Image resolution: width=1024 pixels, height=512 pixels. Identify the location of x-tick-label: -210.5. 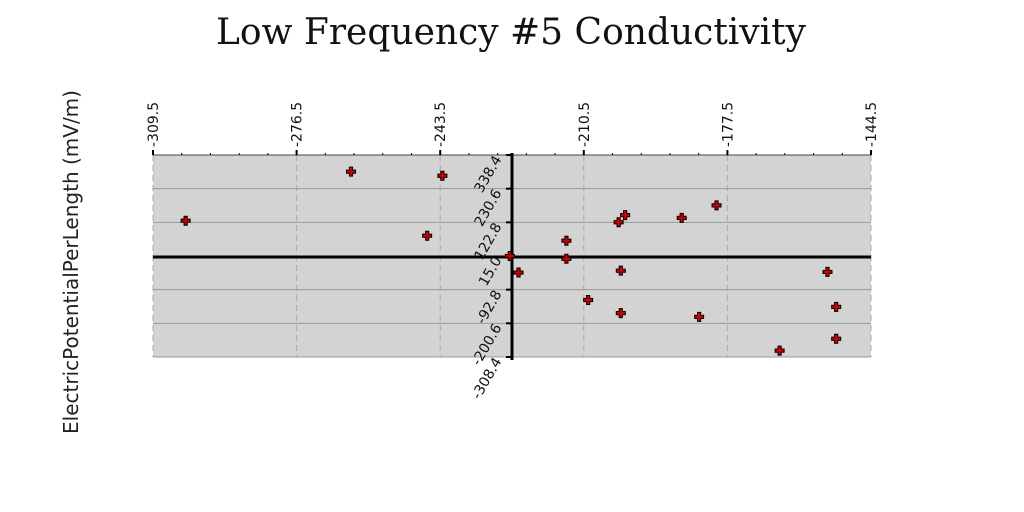
(585, 124).